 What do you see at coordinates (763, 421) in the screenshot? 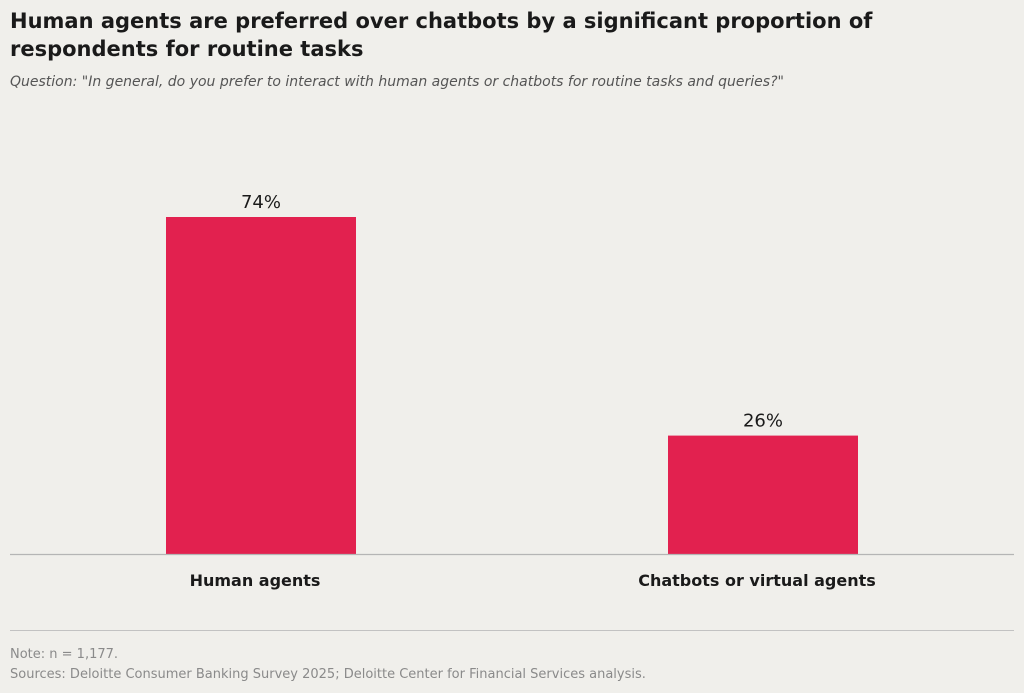
I see `data-label: 26%` at bounding box center [763, 421].